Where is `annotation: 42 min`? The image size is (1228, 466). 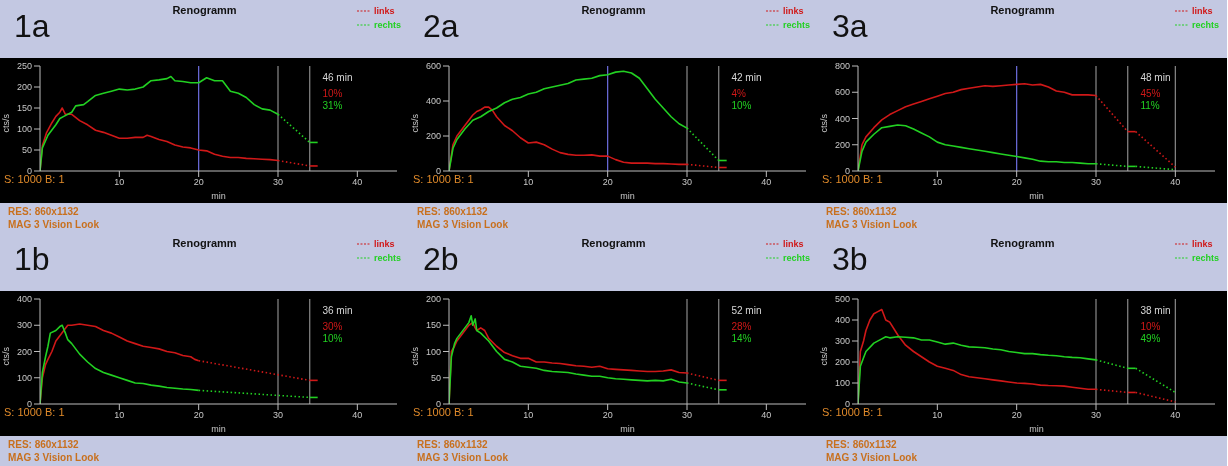
annotation: 42 min is located at coordinates (746, 78).